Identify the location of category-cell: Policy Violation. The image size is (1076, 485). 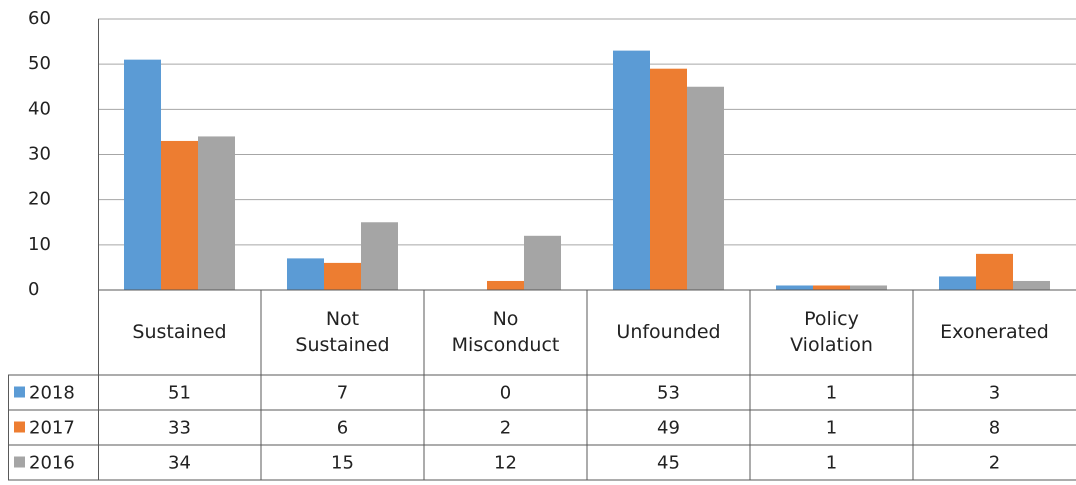
(831, 331).